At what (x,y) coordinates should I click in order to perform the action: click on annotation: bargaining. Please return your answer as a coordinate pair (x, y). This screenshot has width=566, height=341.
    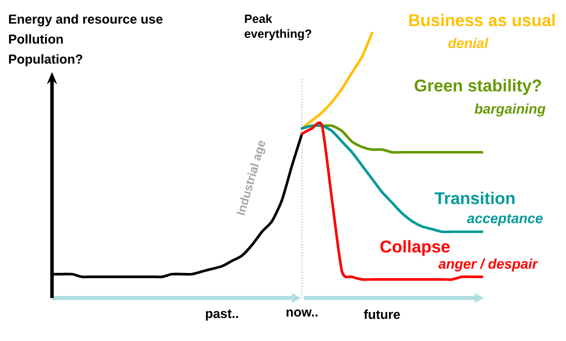
    Looking at the image, I should click on (510, 109).